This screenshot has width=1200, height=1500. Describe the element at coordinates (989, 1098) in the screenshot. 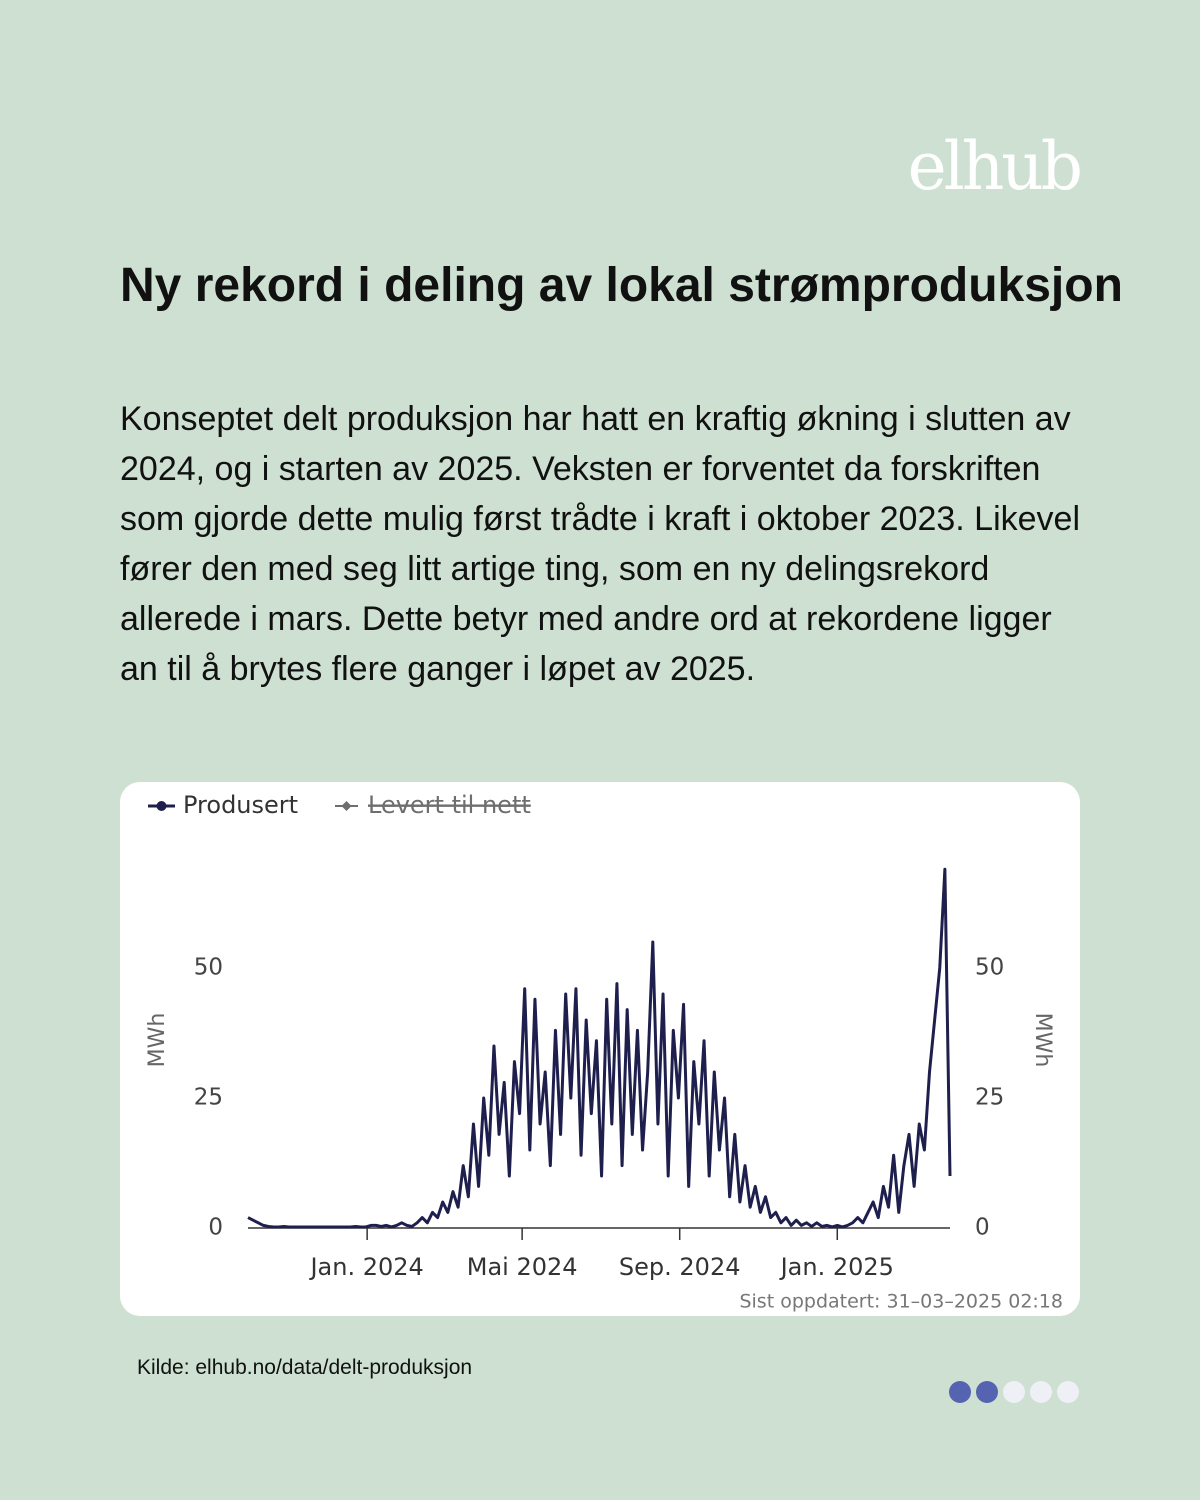

I see `y2-tick-label: 25` at that location.